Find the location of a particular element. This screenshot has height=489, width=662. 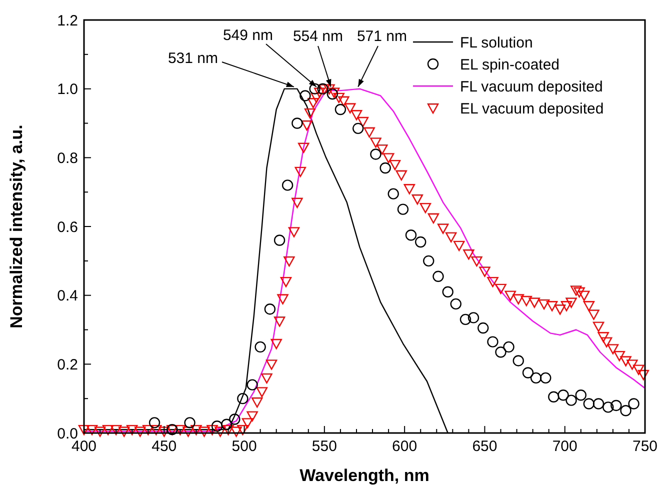

y-axis-title: Normalized intensity, a.u. is located at coordinates (16, 226).